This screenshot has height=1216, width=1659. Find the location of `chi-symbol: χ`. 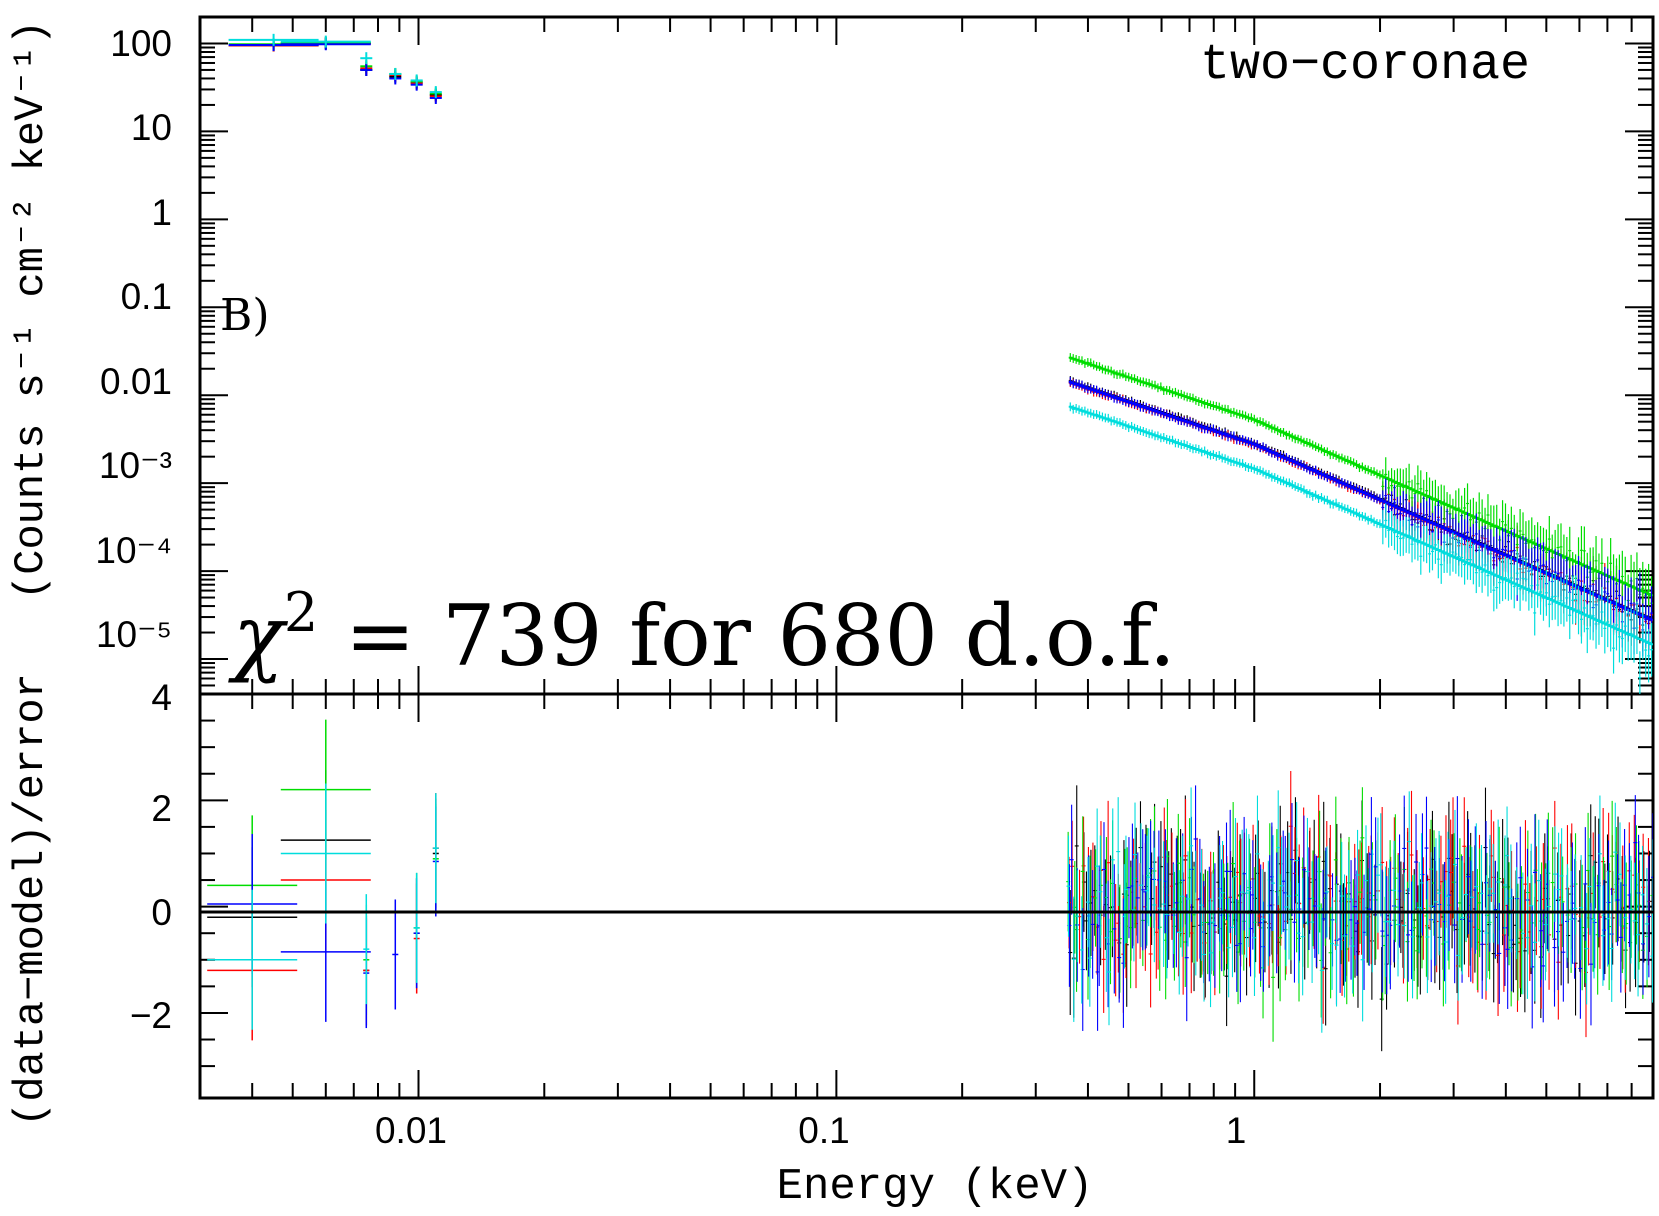

chi-symbol: χ is located at coordinates (258, 636).